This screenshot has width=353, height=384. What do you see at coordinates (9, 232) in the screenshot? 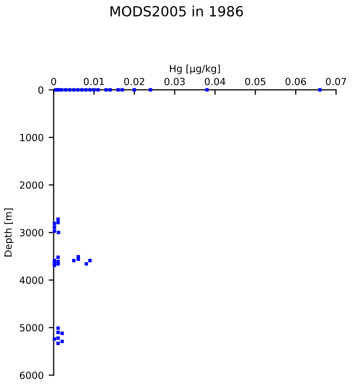
I see `y-axis-title: Depth [m]` at bounding box center [9, 232].